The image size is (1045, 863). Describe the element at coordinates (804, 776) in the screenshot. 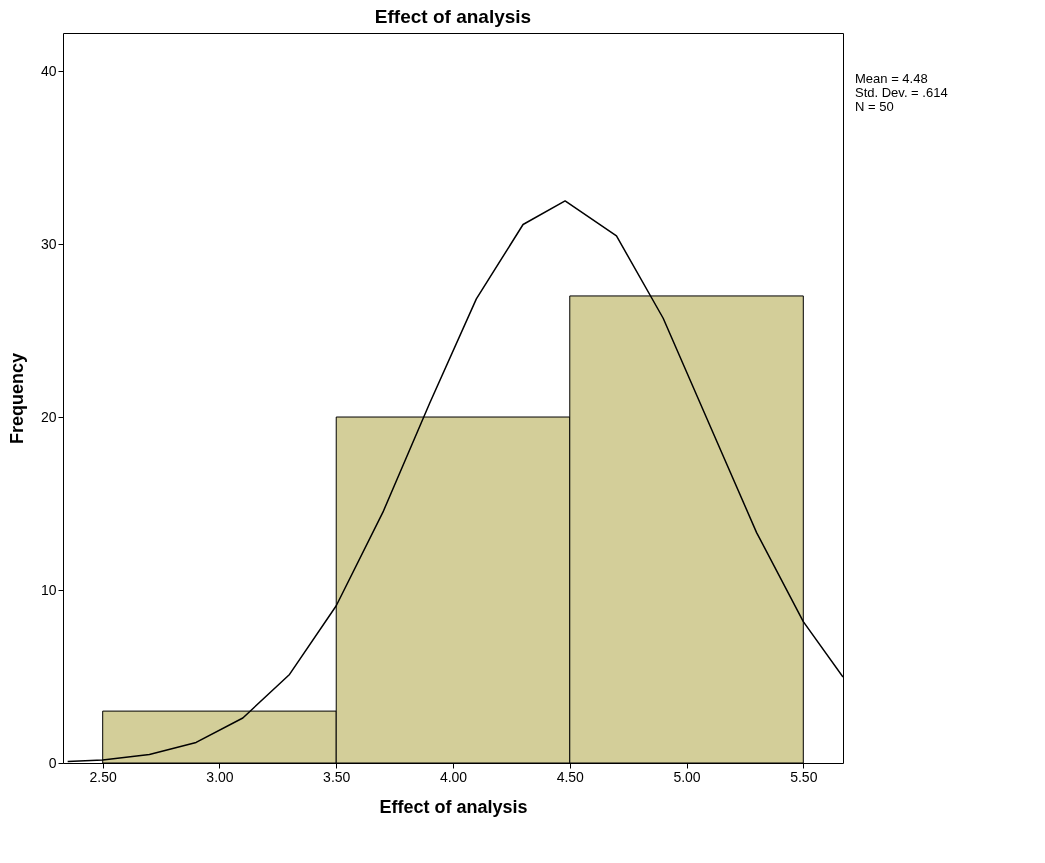

I see `x-tick-label: 5.50` at that location.